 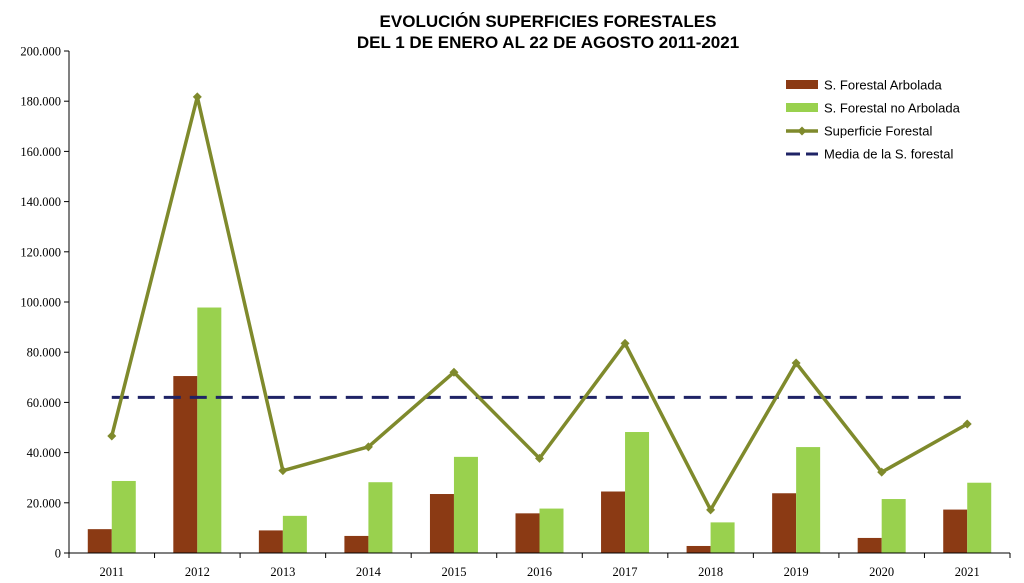 What do you see at coordinates (40, 102) in the screenshot?
I see `y-tick-label: 180.000` at bounding box center [40, 102].